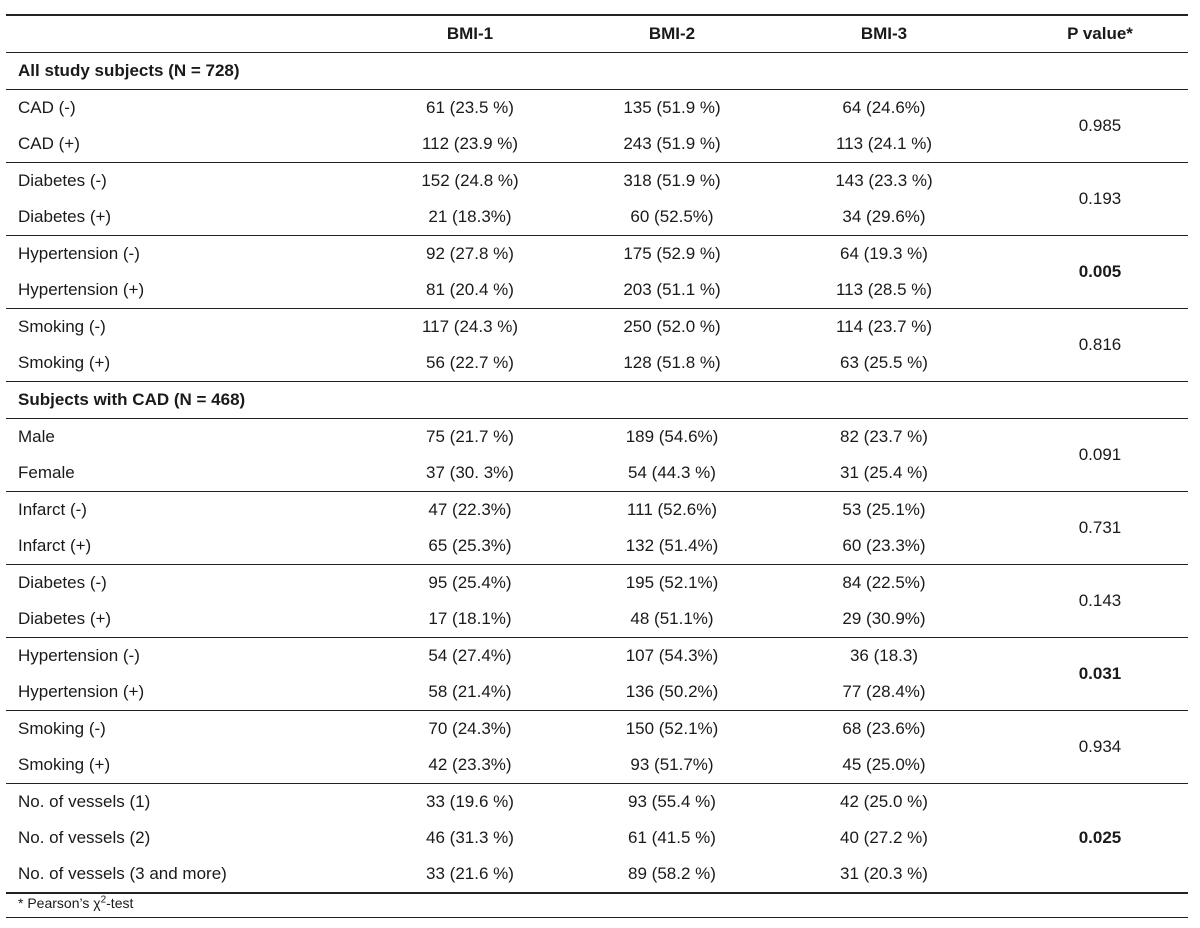 This screenshot has width=1200, height=928. Describe the element at coordinates (884, 764) in the screenshot. I see `table-cell: 45 (25.0%)` at that location.